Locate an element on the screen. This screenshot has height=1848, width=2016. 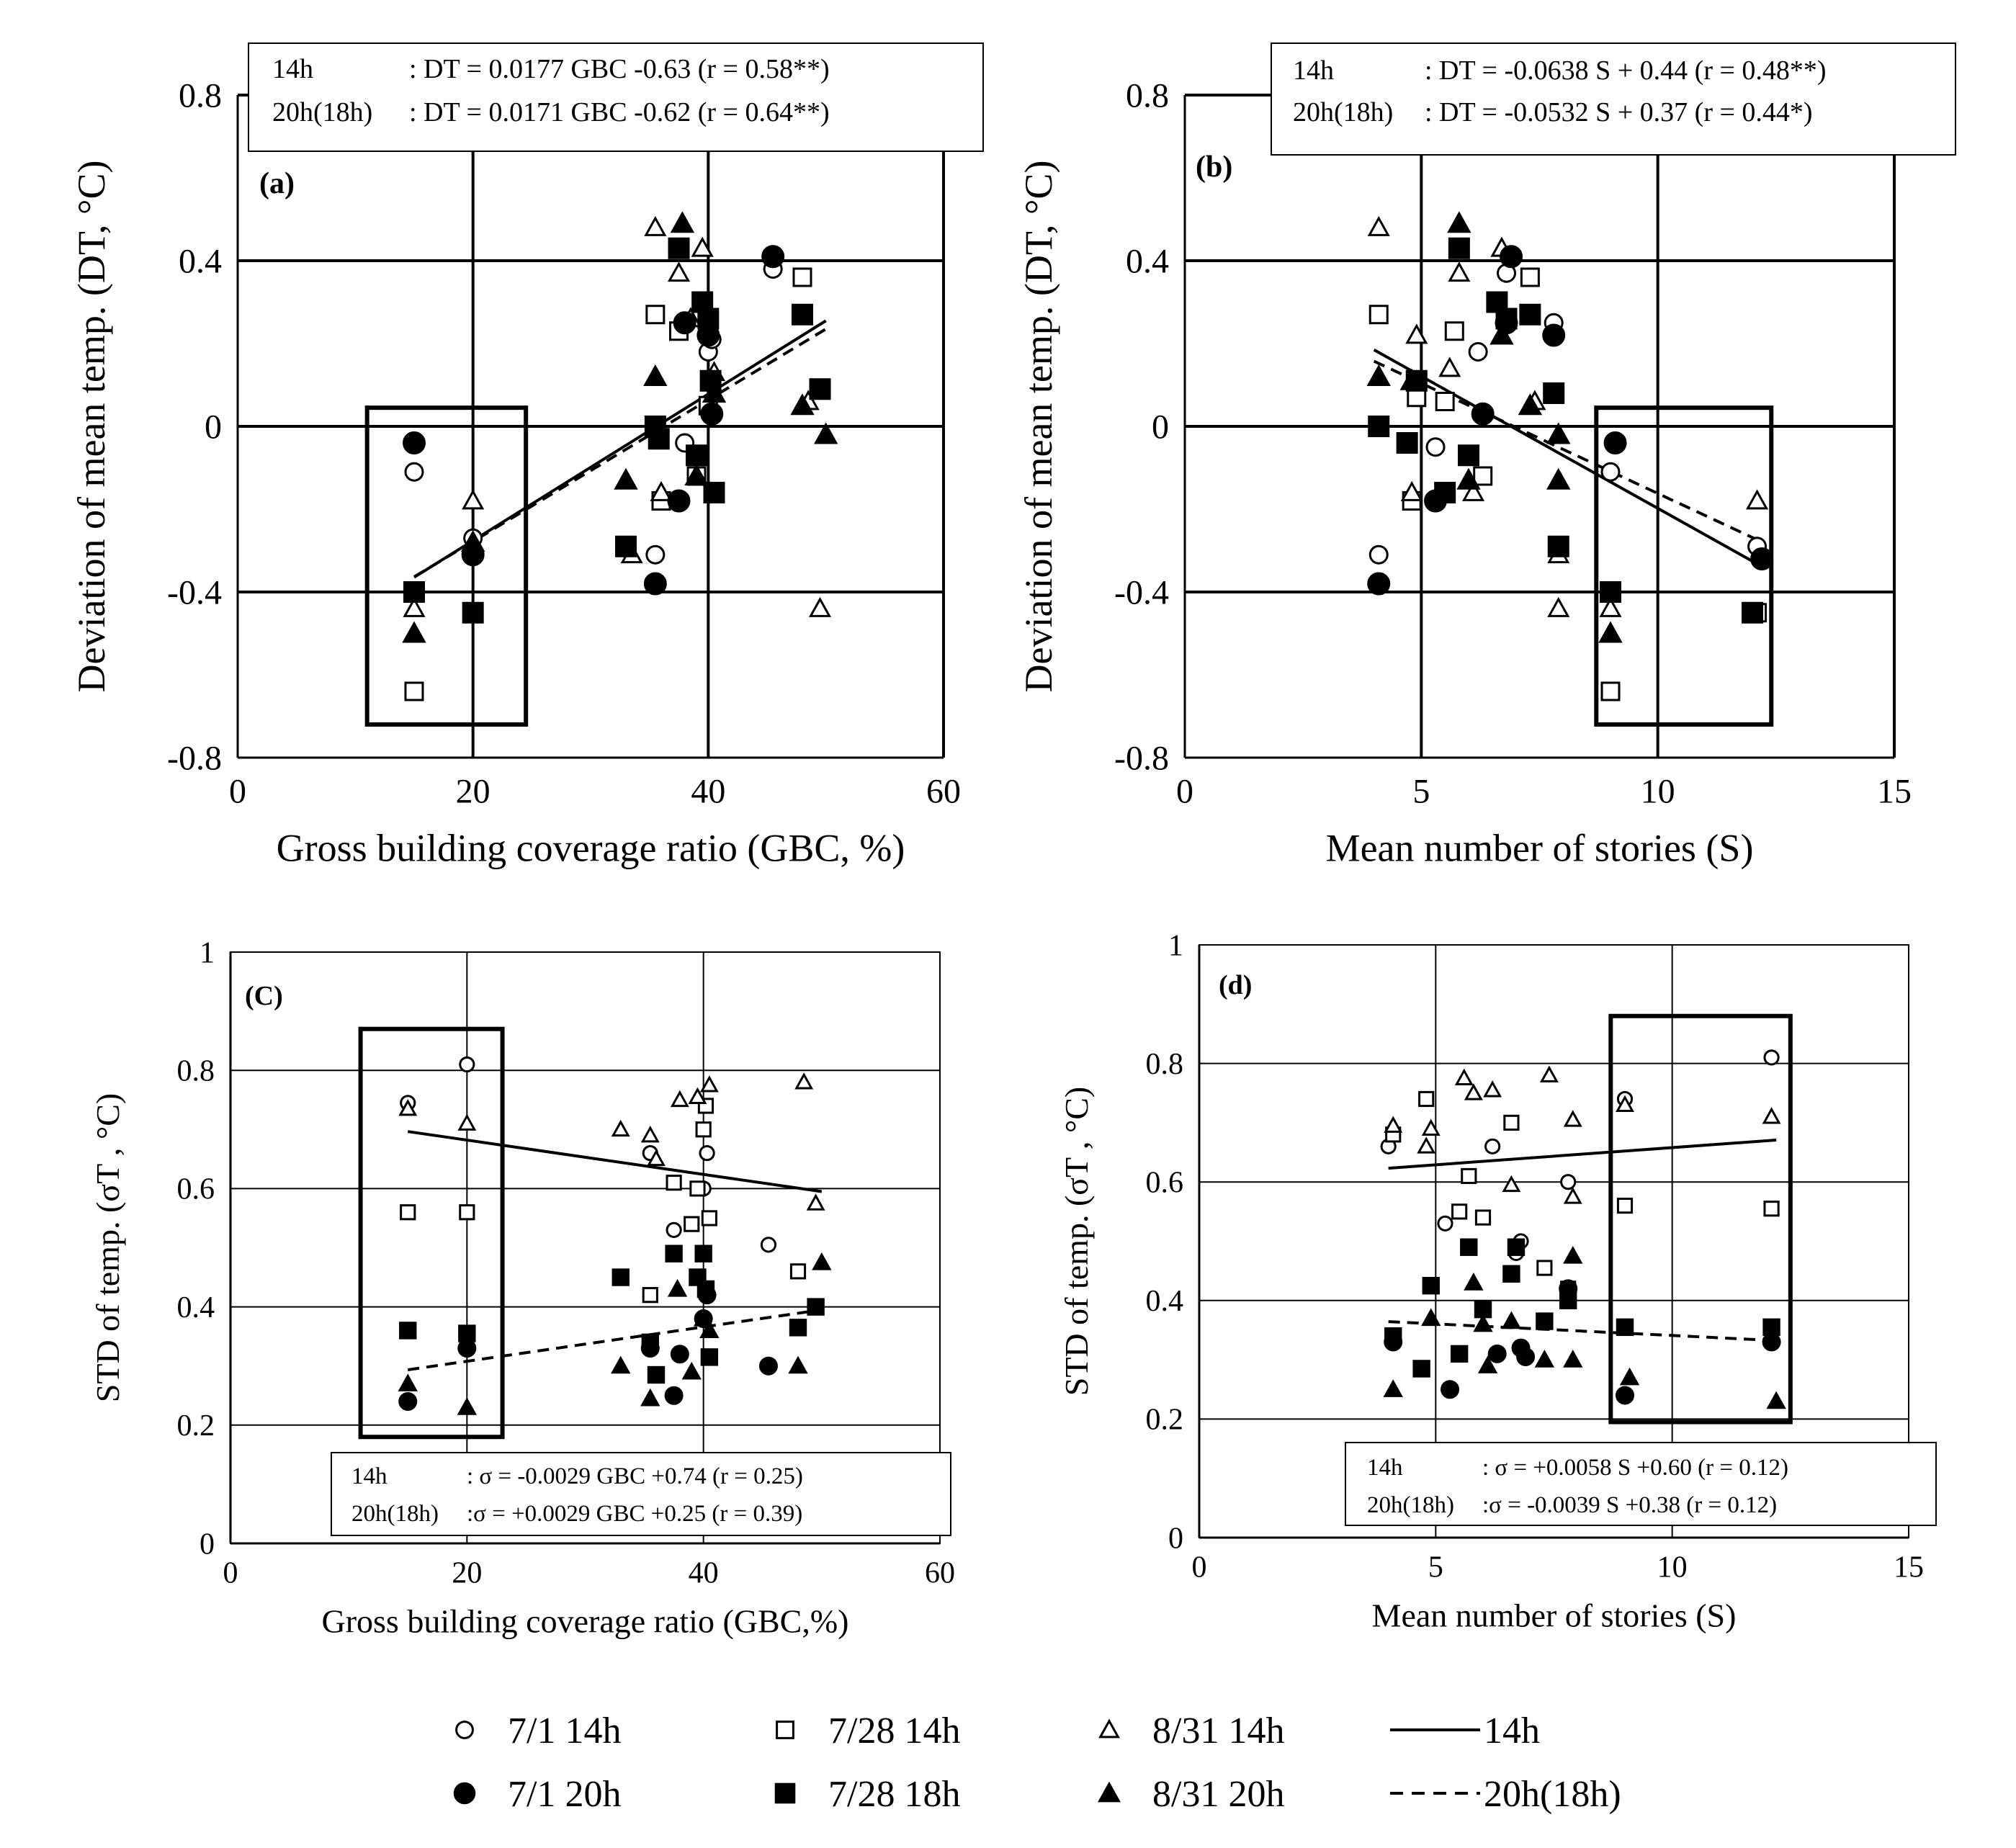
y-axis-label: STD of temp. (σT , °C) is located at coordinates (1076, 1241).